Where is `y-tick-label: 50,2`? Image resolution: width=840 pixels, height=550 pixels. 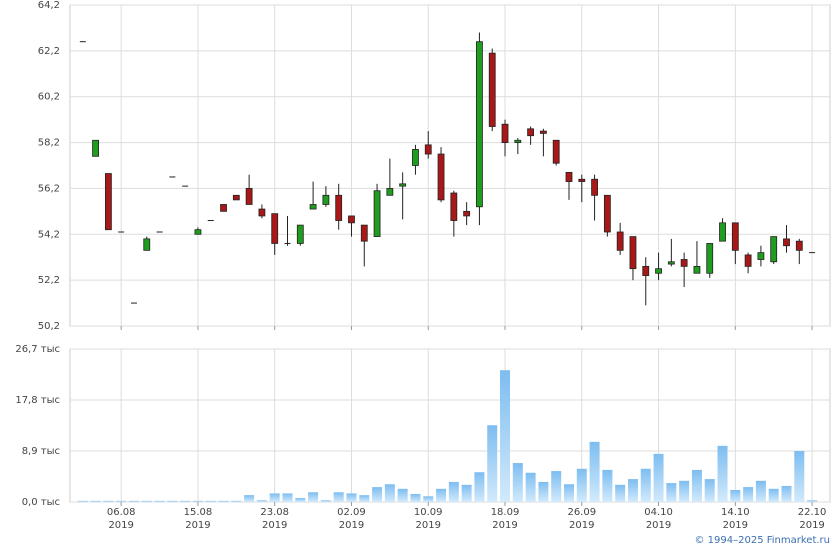 y-tick-label: 50,2 is located at coordinates (49, 326).